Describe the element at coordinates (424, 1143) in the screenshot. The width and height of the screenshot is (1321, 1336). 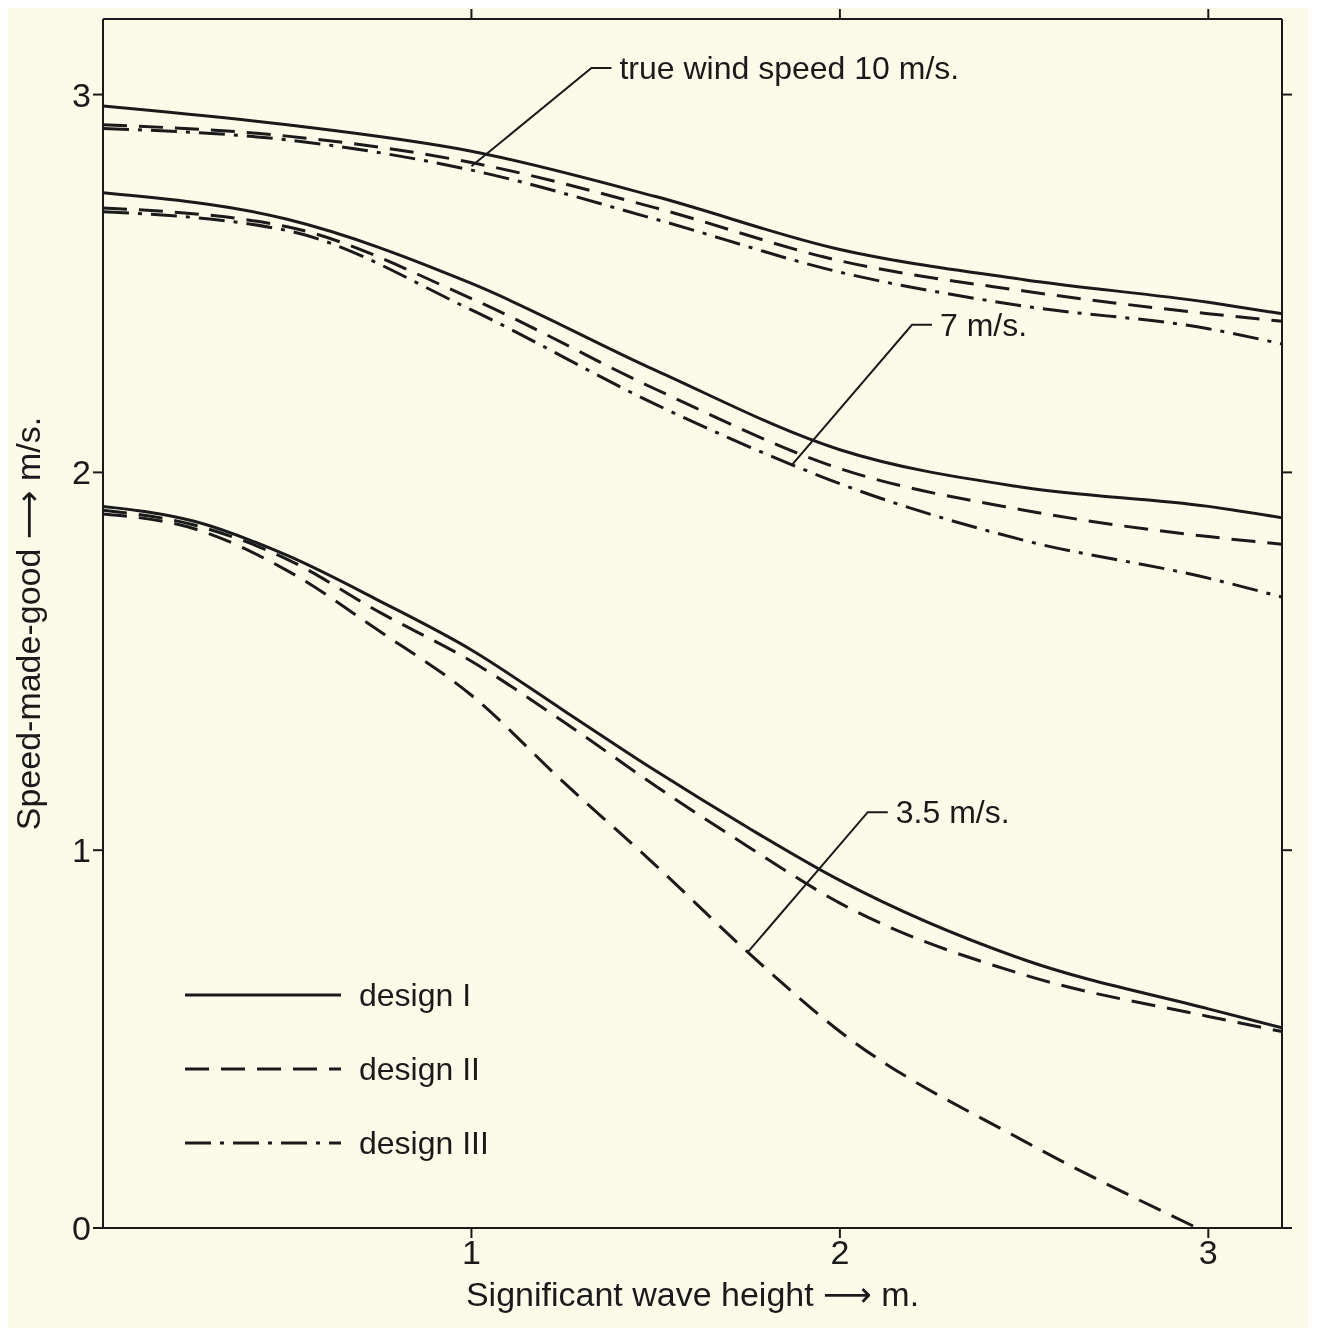
I see `legend-label: design III` at that location.